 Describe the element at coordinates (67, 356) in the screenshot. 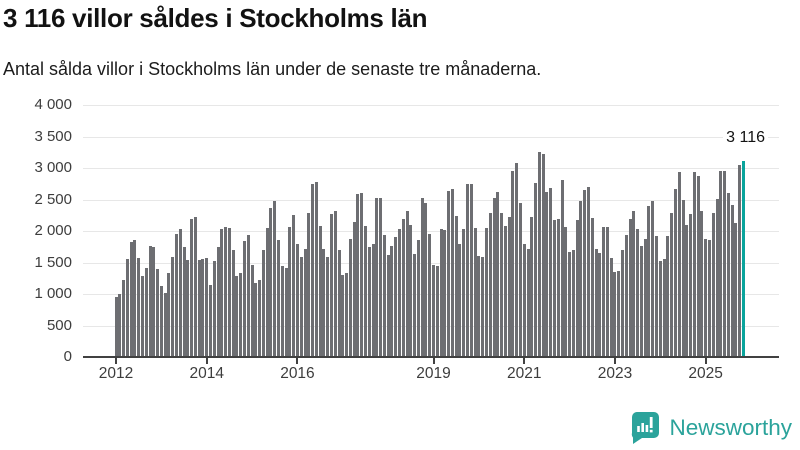

I see `y-axis-label: 0` at that location.